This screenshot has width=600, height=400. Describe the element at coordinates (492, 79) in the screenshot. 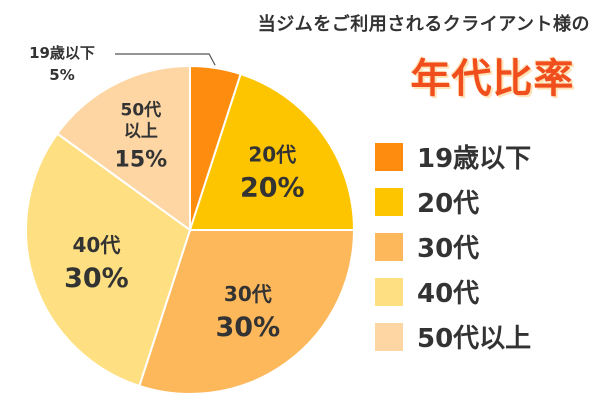

I see `chart-title: 年代比率` at that location.